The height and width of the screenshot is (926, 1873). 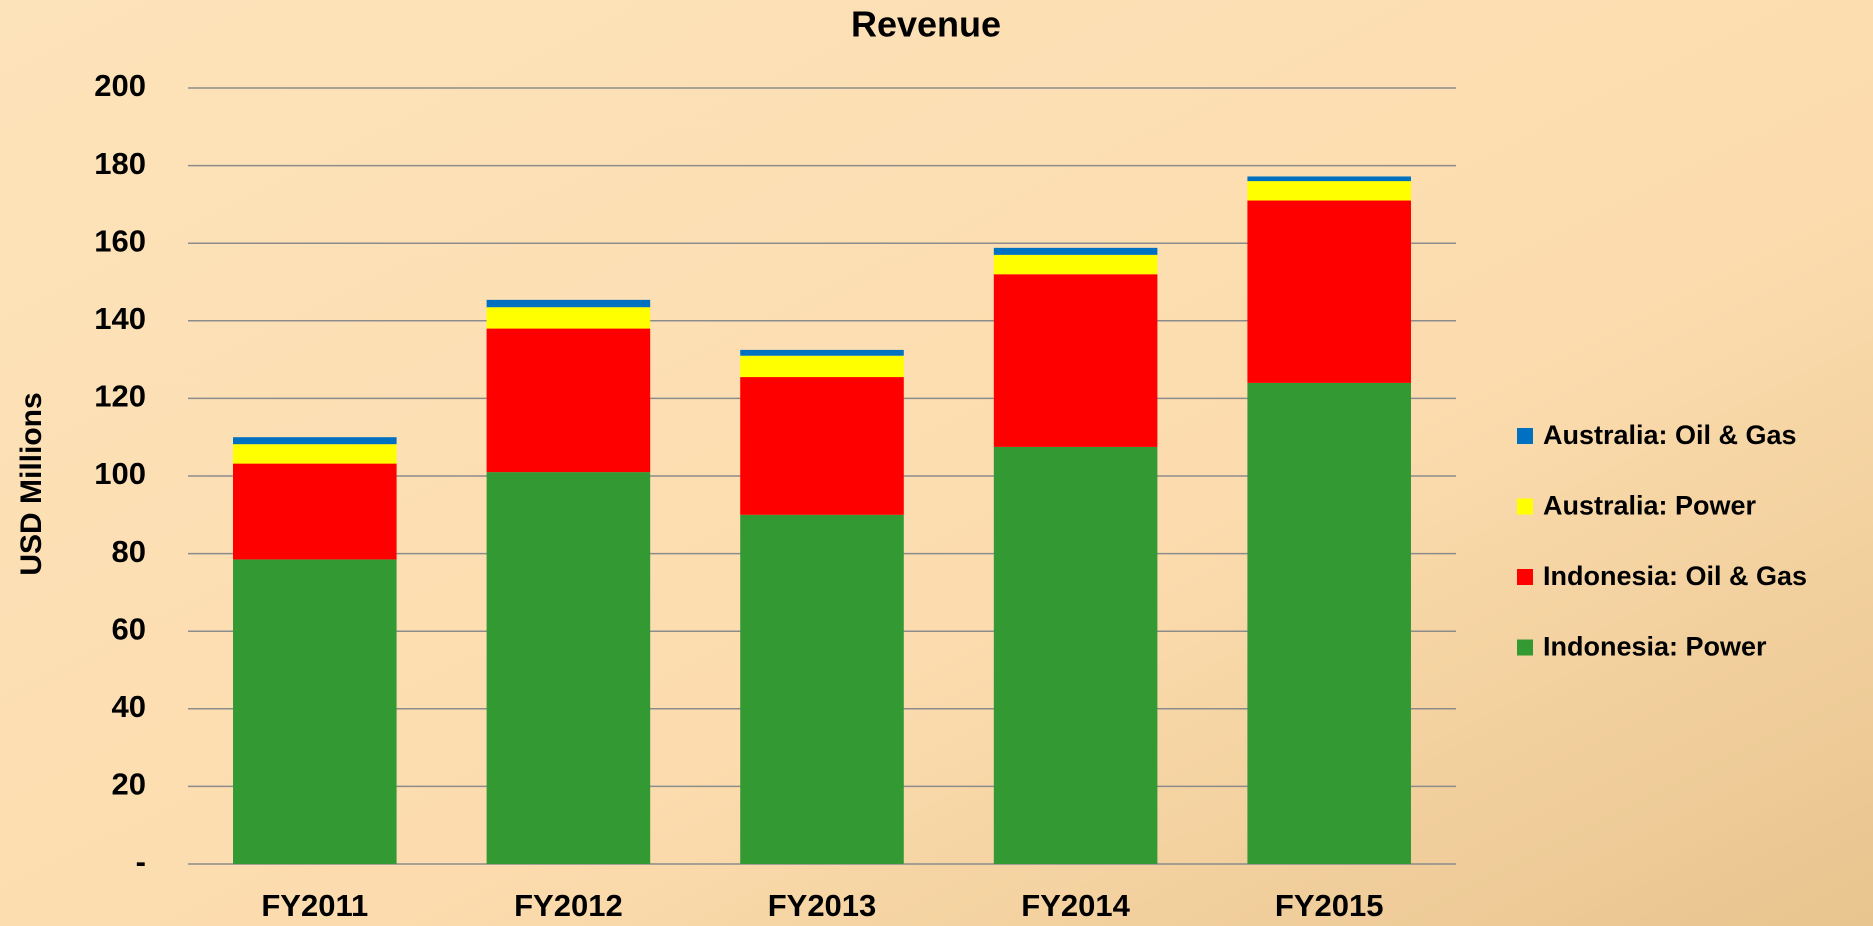 What do you see at coordinates (129, 628) in the screenshot?
I see `y-tick-label: 60` at bounding box center [129, 628].